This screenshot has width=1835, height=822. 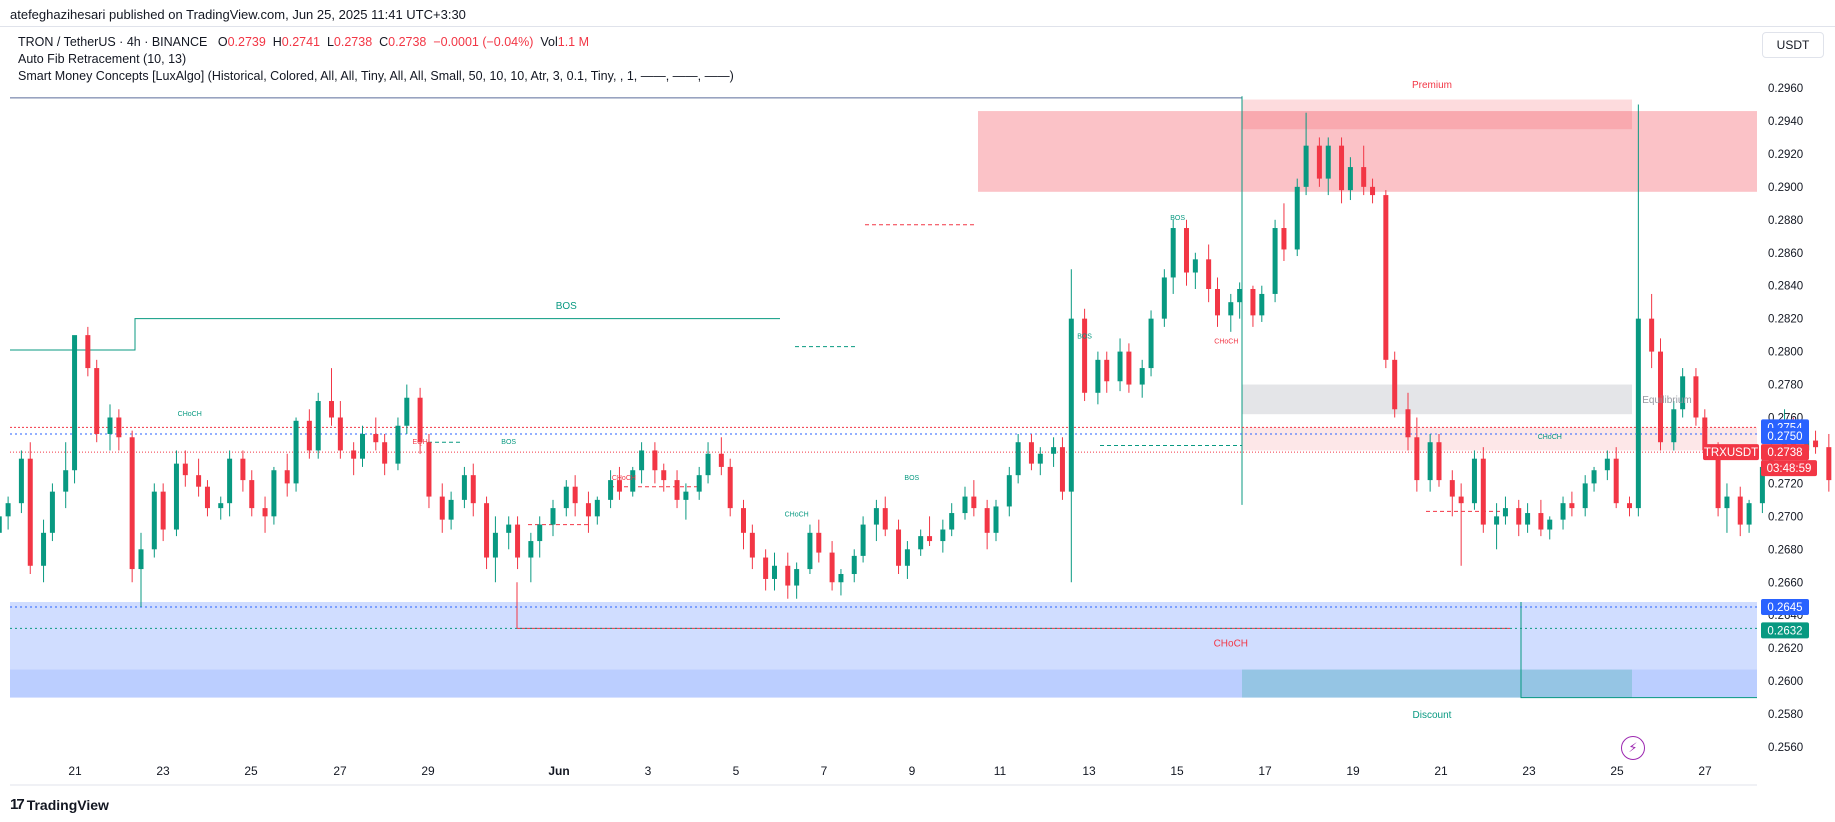 I want to click on lightning-icon: ⚡, so click(x=1633, y=748).